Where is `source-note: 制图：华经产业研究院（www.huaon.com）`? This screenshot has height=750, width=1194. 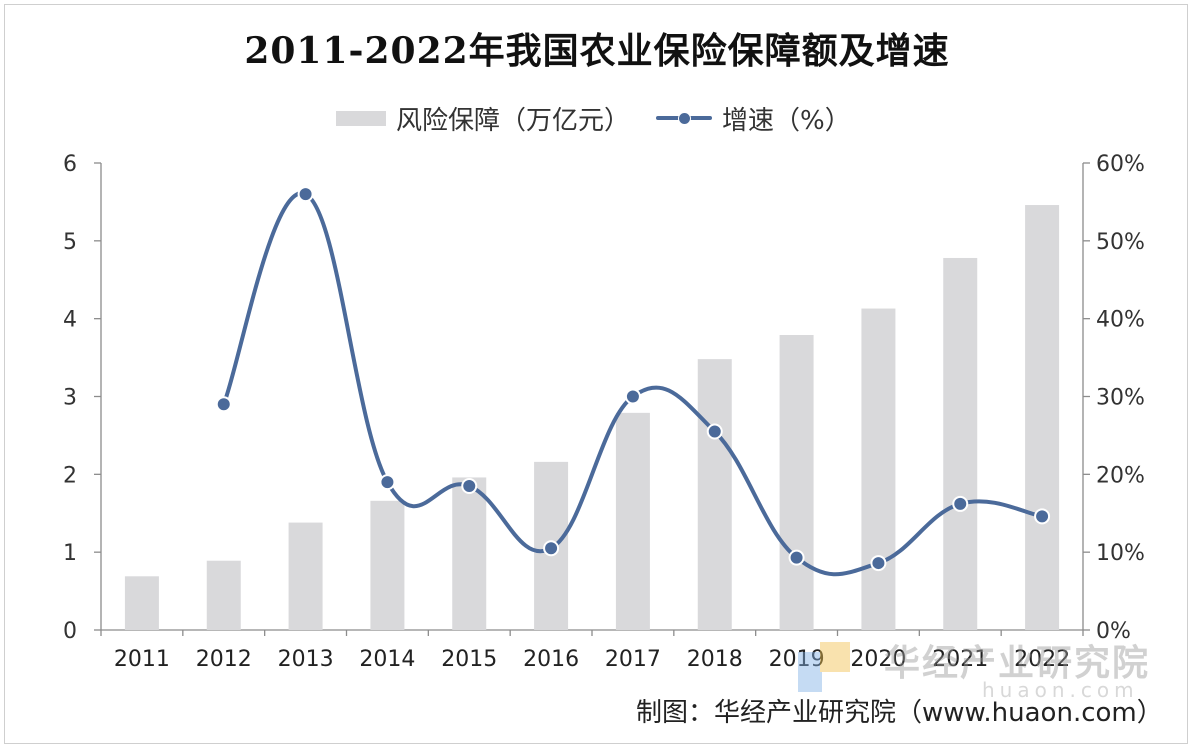 source-note: 制图：华经产业研究院（www.huaon.com） is located at coordinates (899, 713).